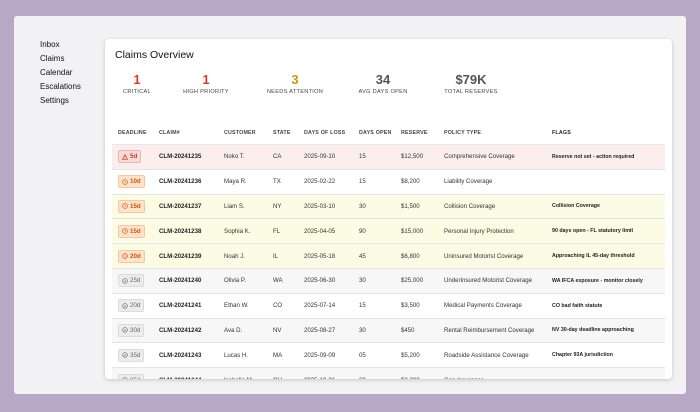  I want to click on column-header-reserve: RESERVE, so click(414, 132).